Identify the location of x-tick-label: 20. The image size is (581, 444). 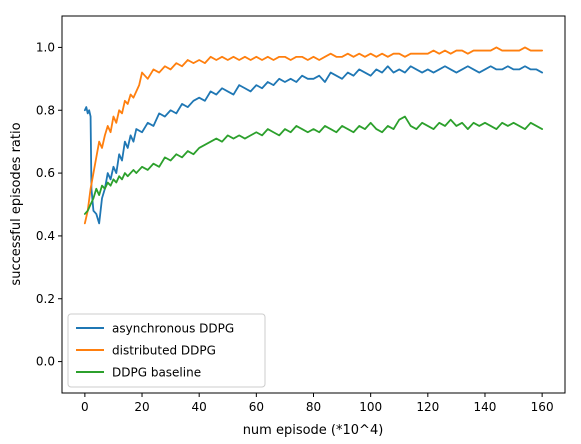
(141, 407).